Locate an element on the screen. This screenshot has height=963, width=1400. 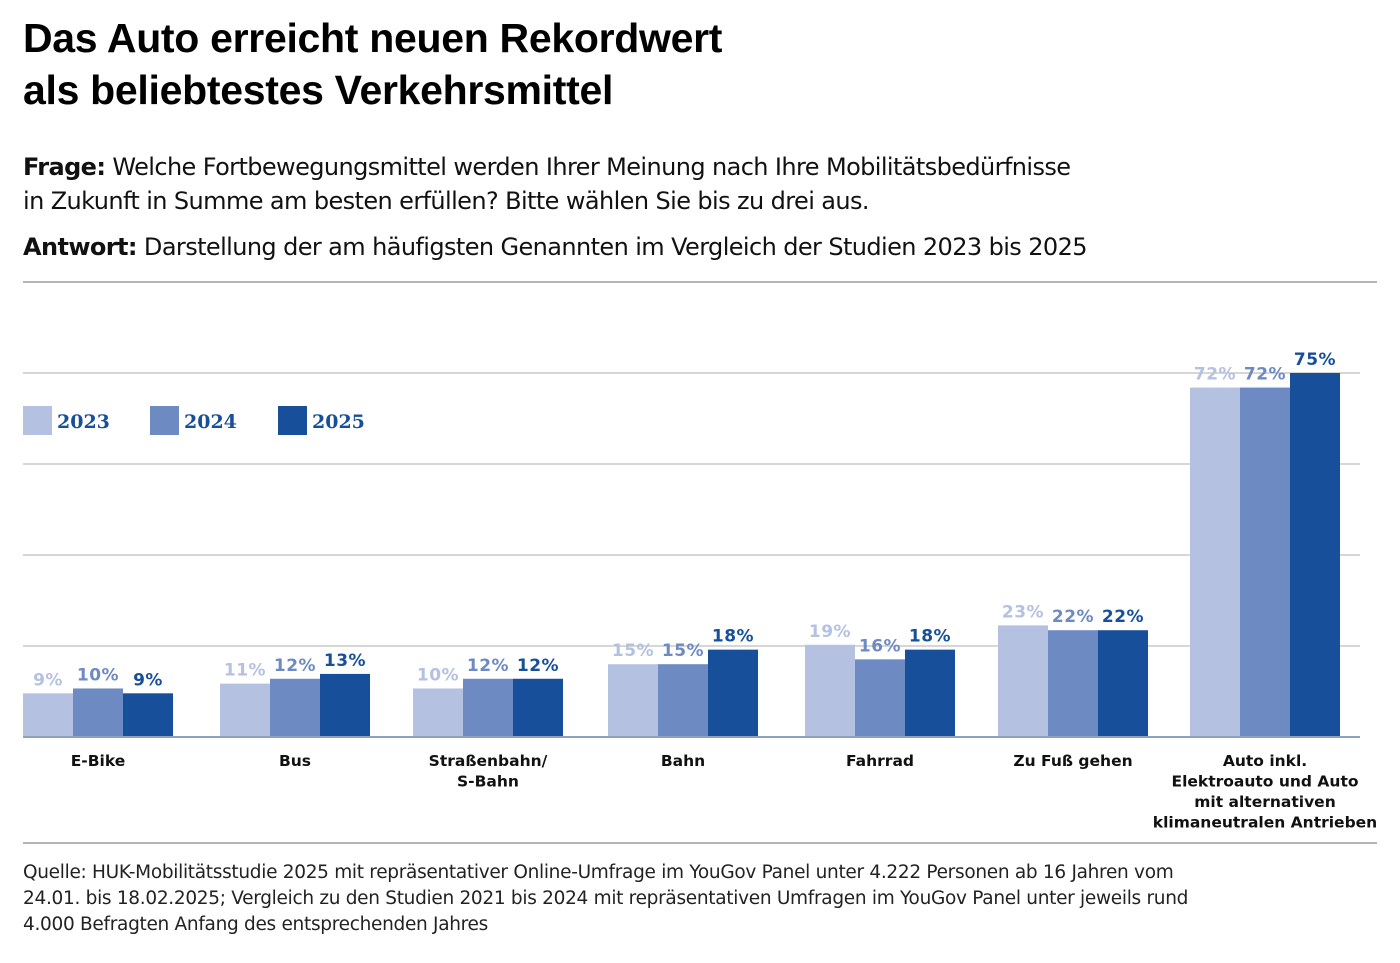
category-label: mit alternativen is located at coordinates (1264, 802).